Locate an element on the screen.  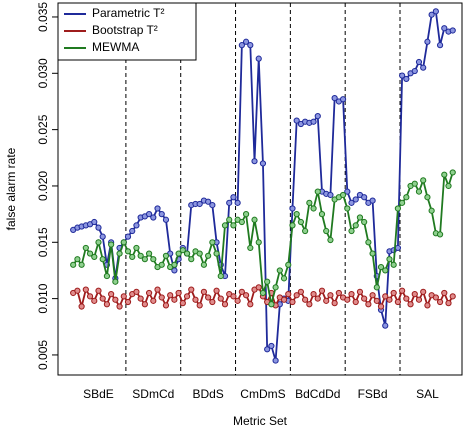
y-tick-label: 0.005 is located at coordinates (43, 355).